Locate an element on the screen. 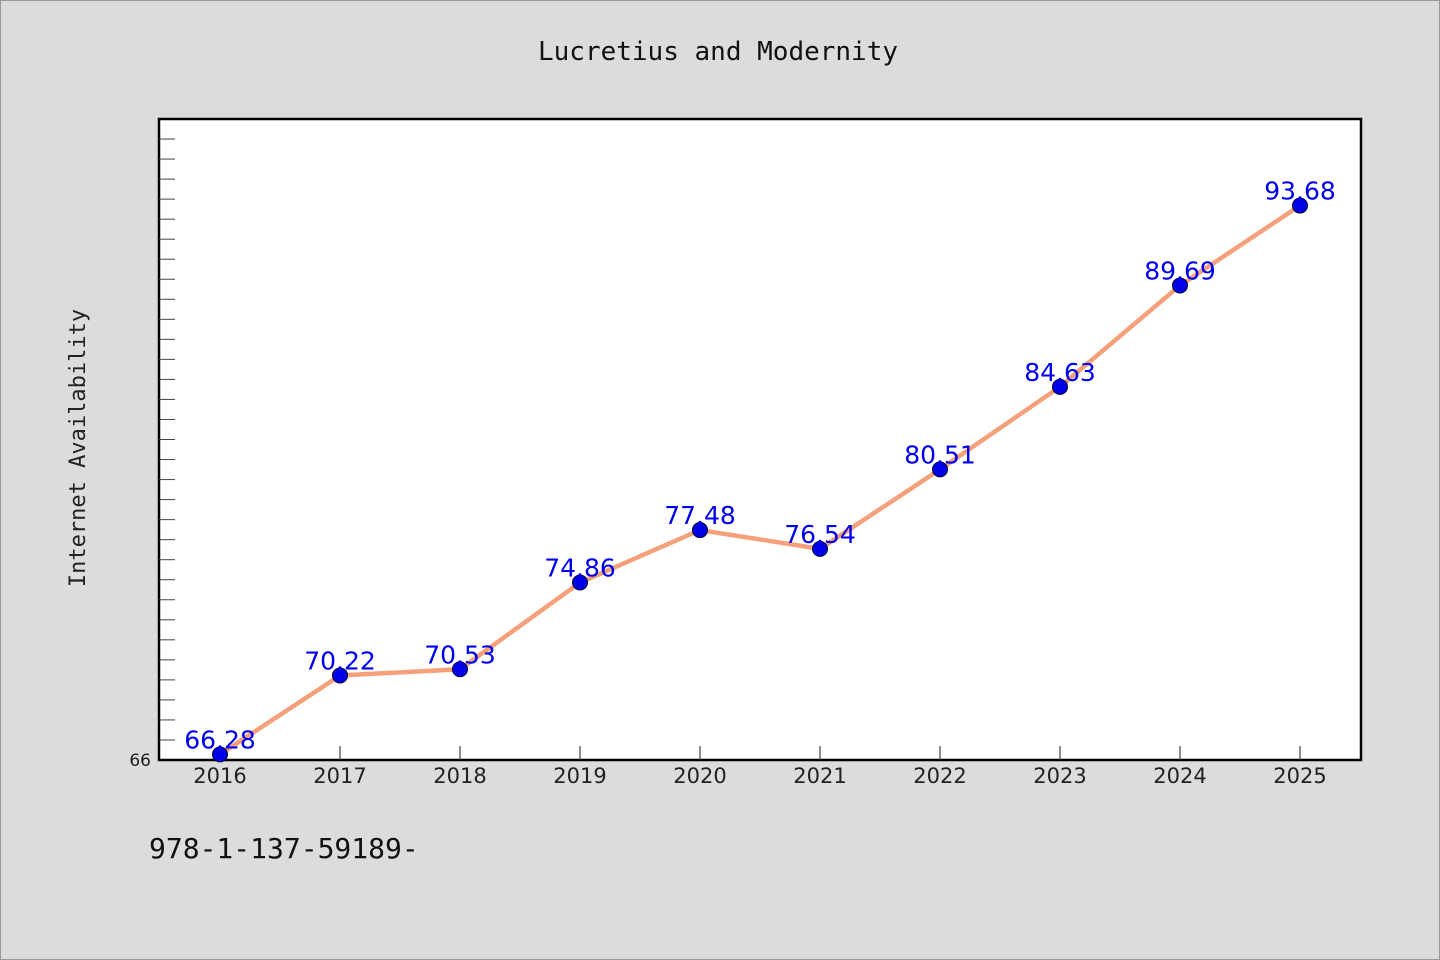 The image size is (1440, 960). y-tick-label: 66 is located at coordinates (140, 761).